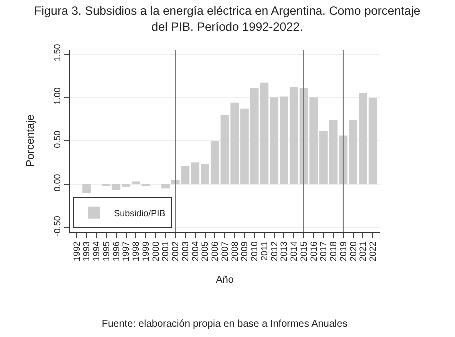 The height and width of the screenshot is (337, 455). What do you see at coordinates (363, 252) in the screenshot?
I see `x-tick-label: 2021` at bounding box center [363, 252].